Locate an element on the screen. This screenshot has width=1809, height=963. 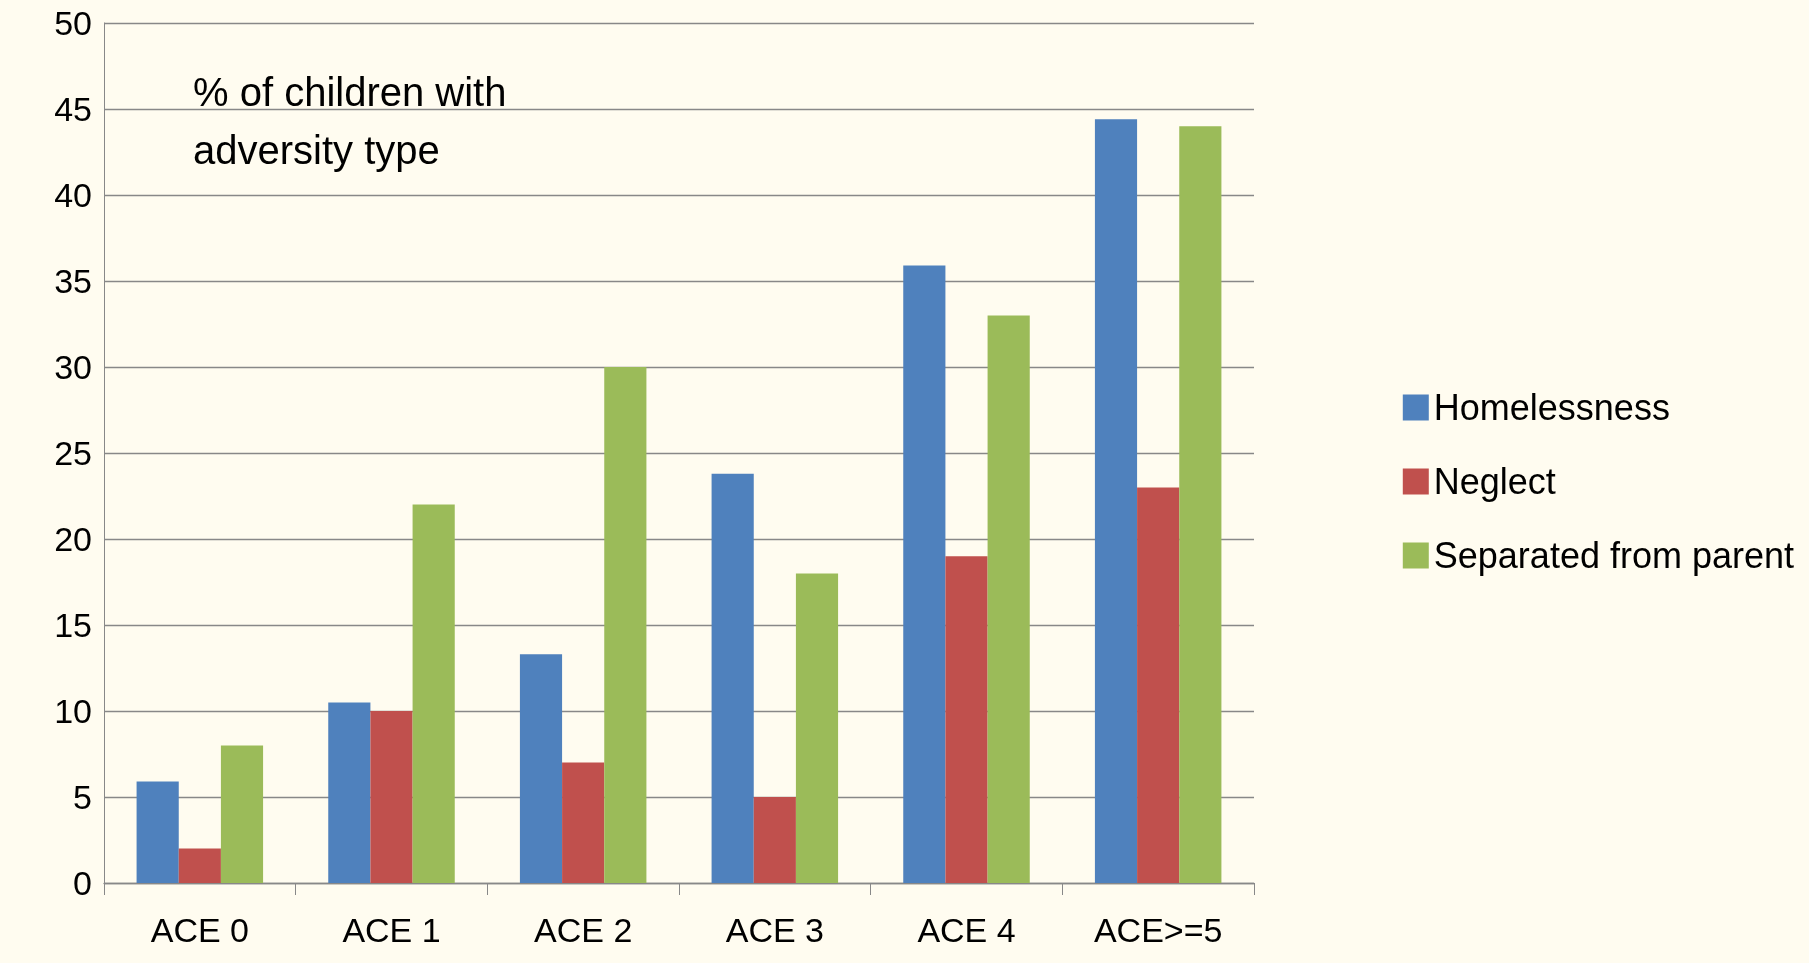
text: % of children with adversity type is located at coordinates (355, 121).